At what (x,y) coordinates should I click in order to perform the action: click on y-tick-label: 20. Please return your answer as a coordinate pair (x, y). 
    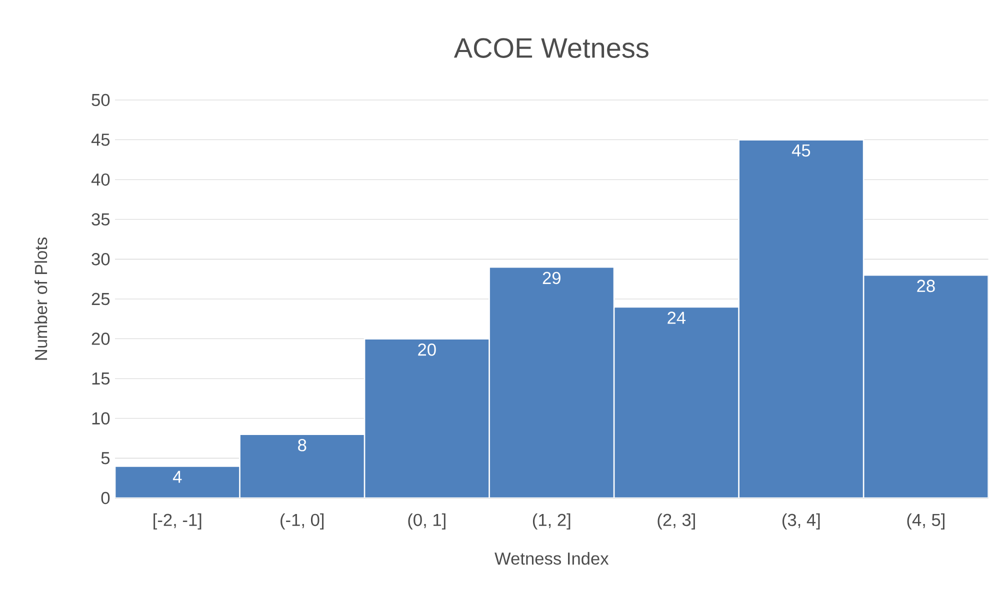
    Looking at the image, I should click on (101, 338).